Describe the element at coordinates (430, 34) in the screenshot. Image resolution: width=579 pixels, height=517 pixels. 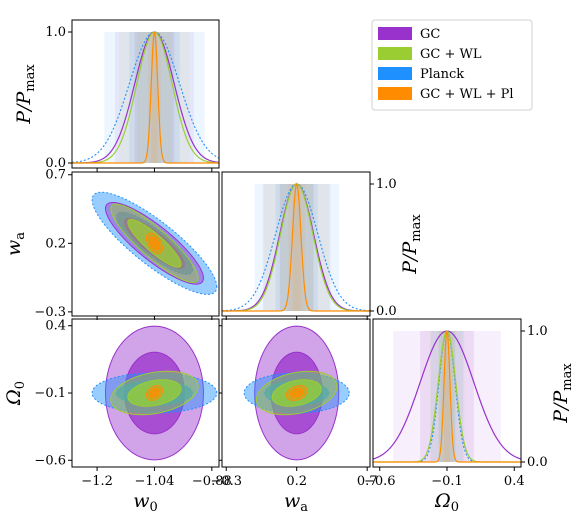
I see `legend-label-GC: GC` at that location.